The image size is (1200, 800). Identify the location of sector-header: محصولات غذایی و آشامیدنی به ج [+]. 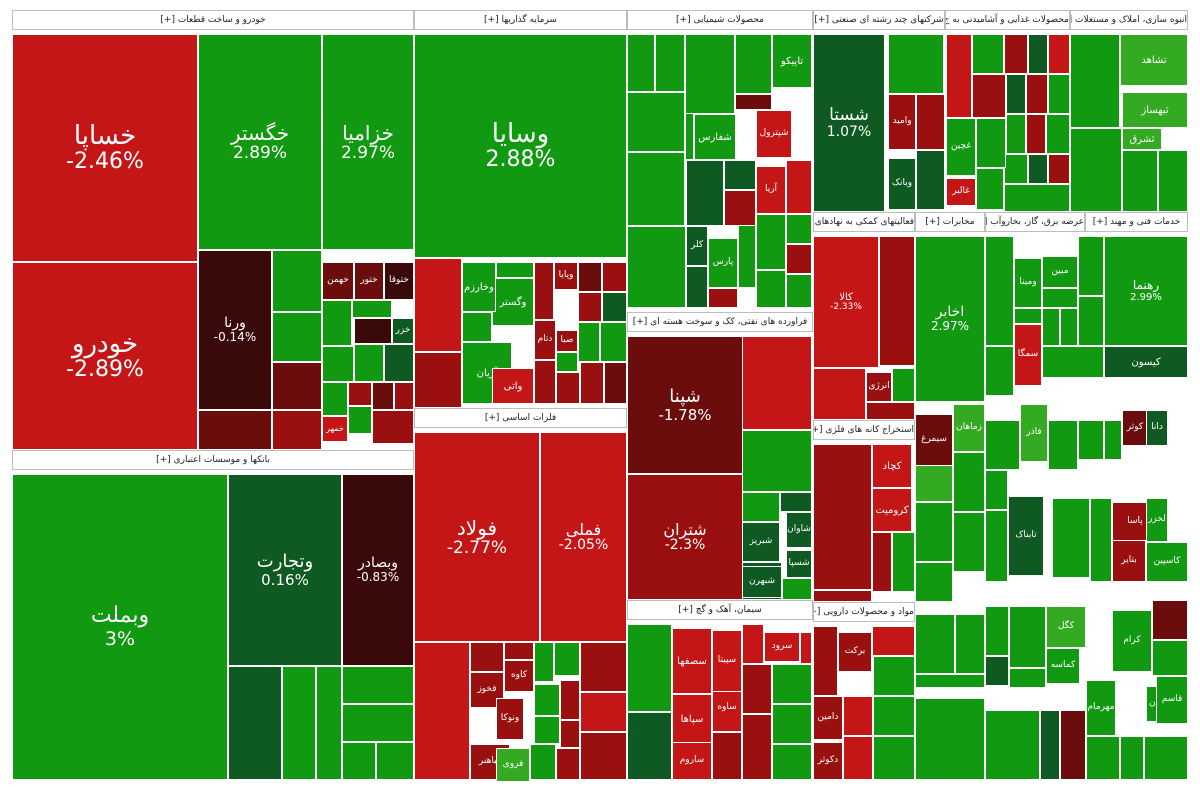
(1007, 20).